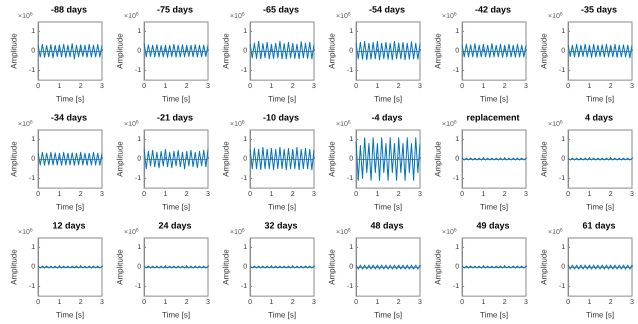 This screenshot has height=324, width=638. Describe the element at coordinates (599, 117) in the screenshot. I see `chart-title: 4 days` at that location.